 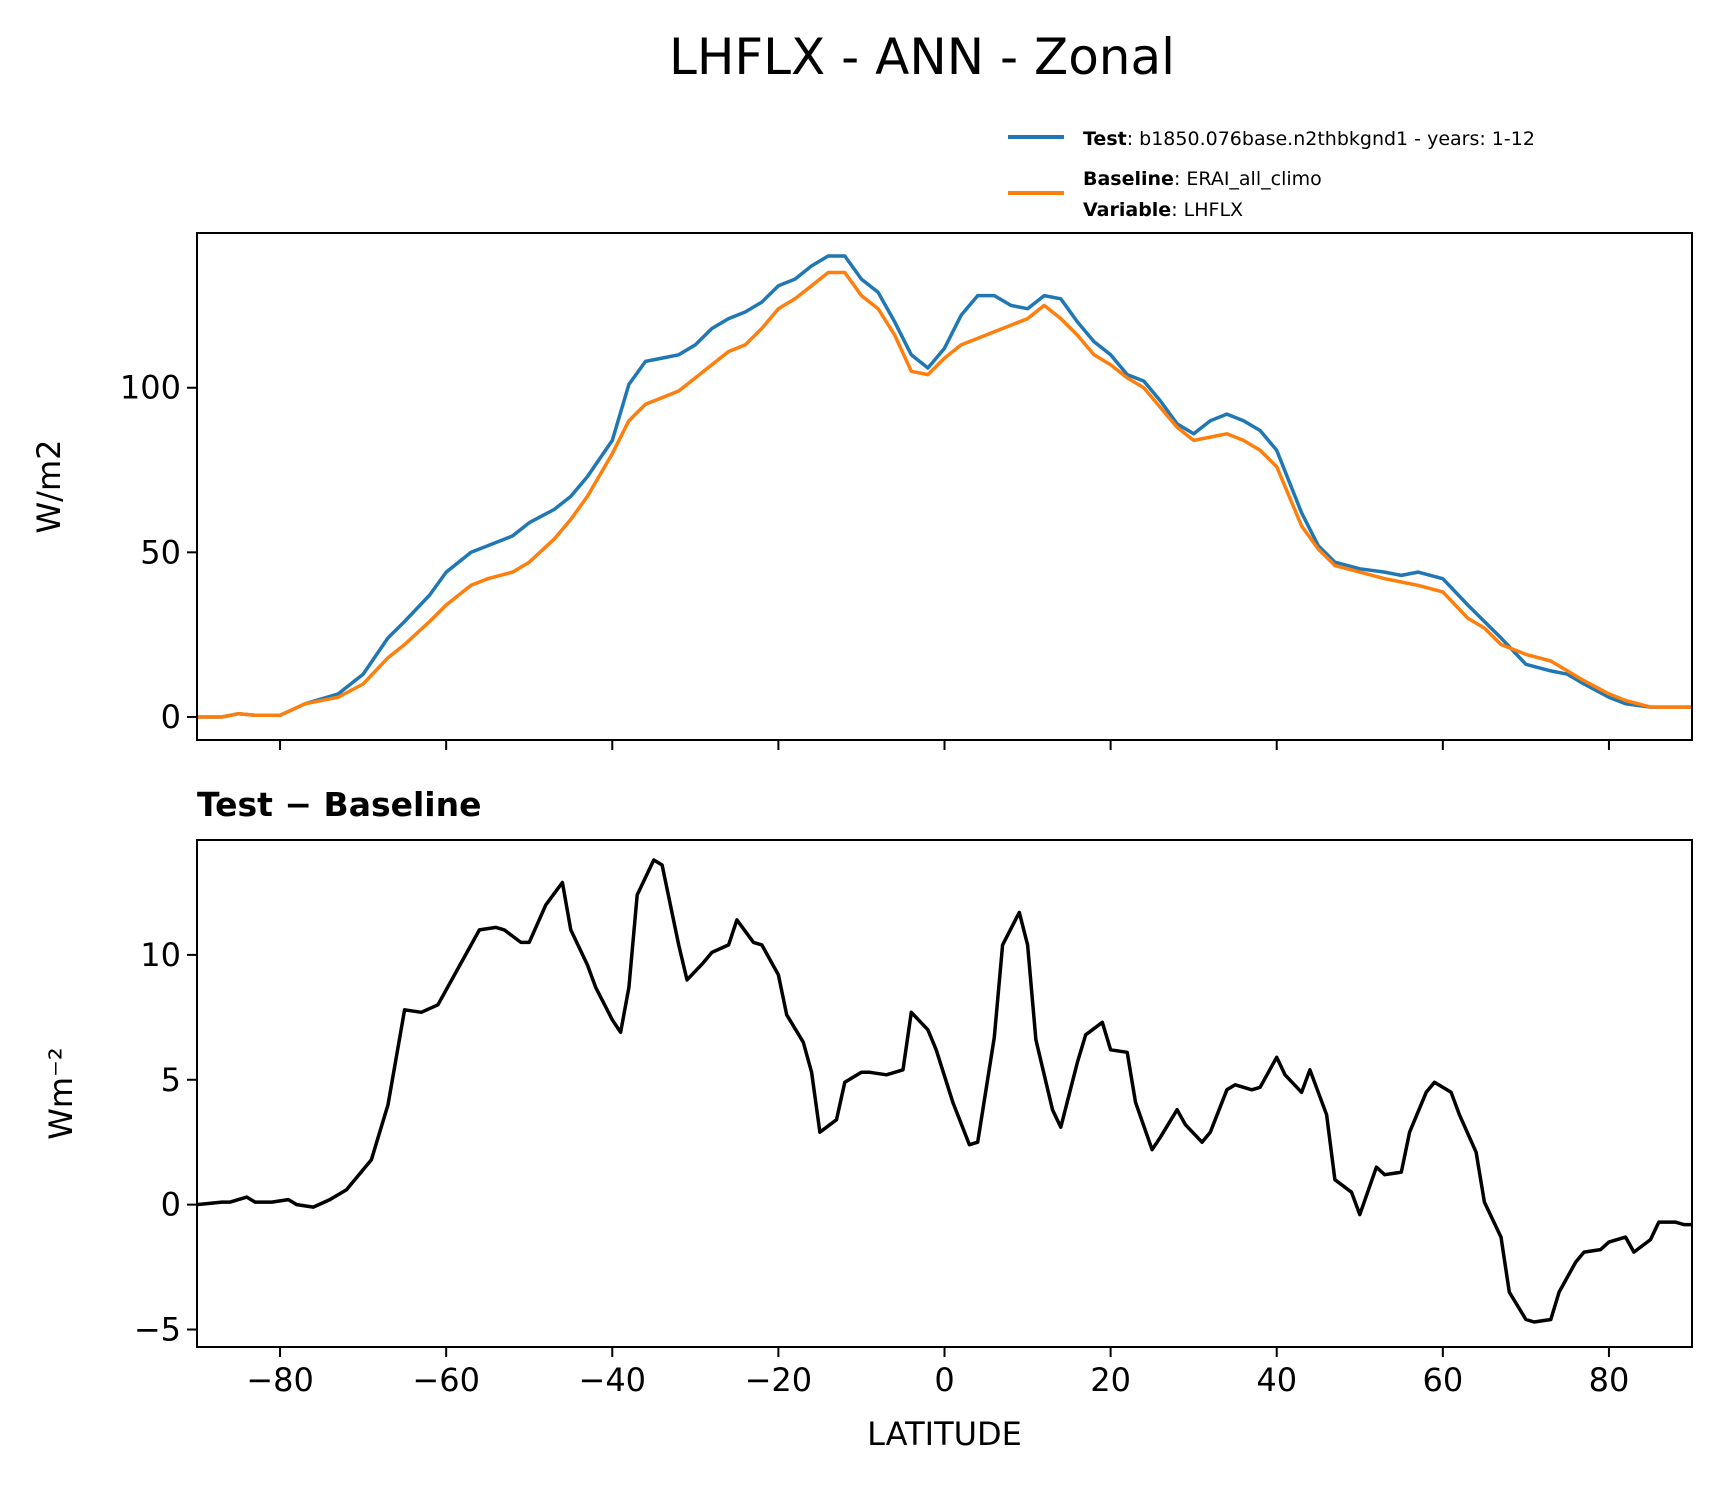 What do you see at coordinates (1105, 139) in the screenshot?
I see `legend-test-key: Test` at bounding box center [1105, 139].